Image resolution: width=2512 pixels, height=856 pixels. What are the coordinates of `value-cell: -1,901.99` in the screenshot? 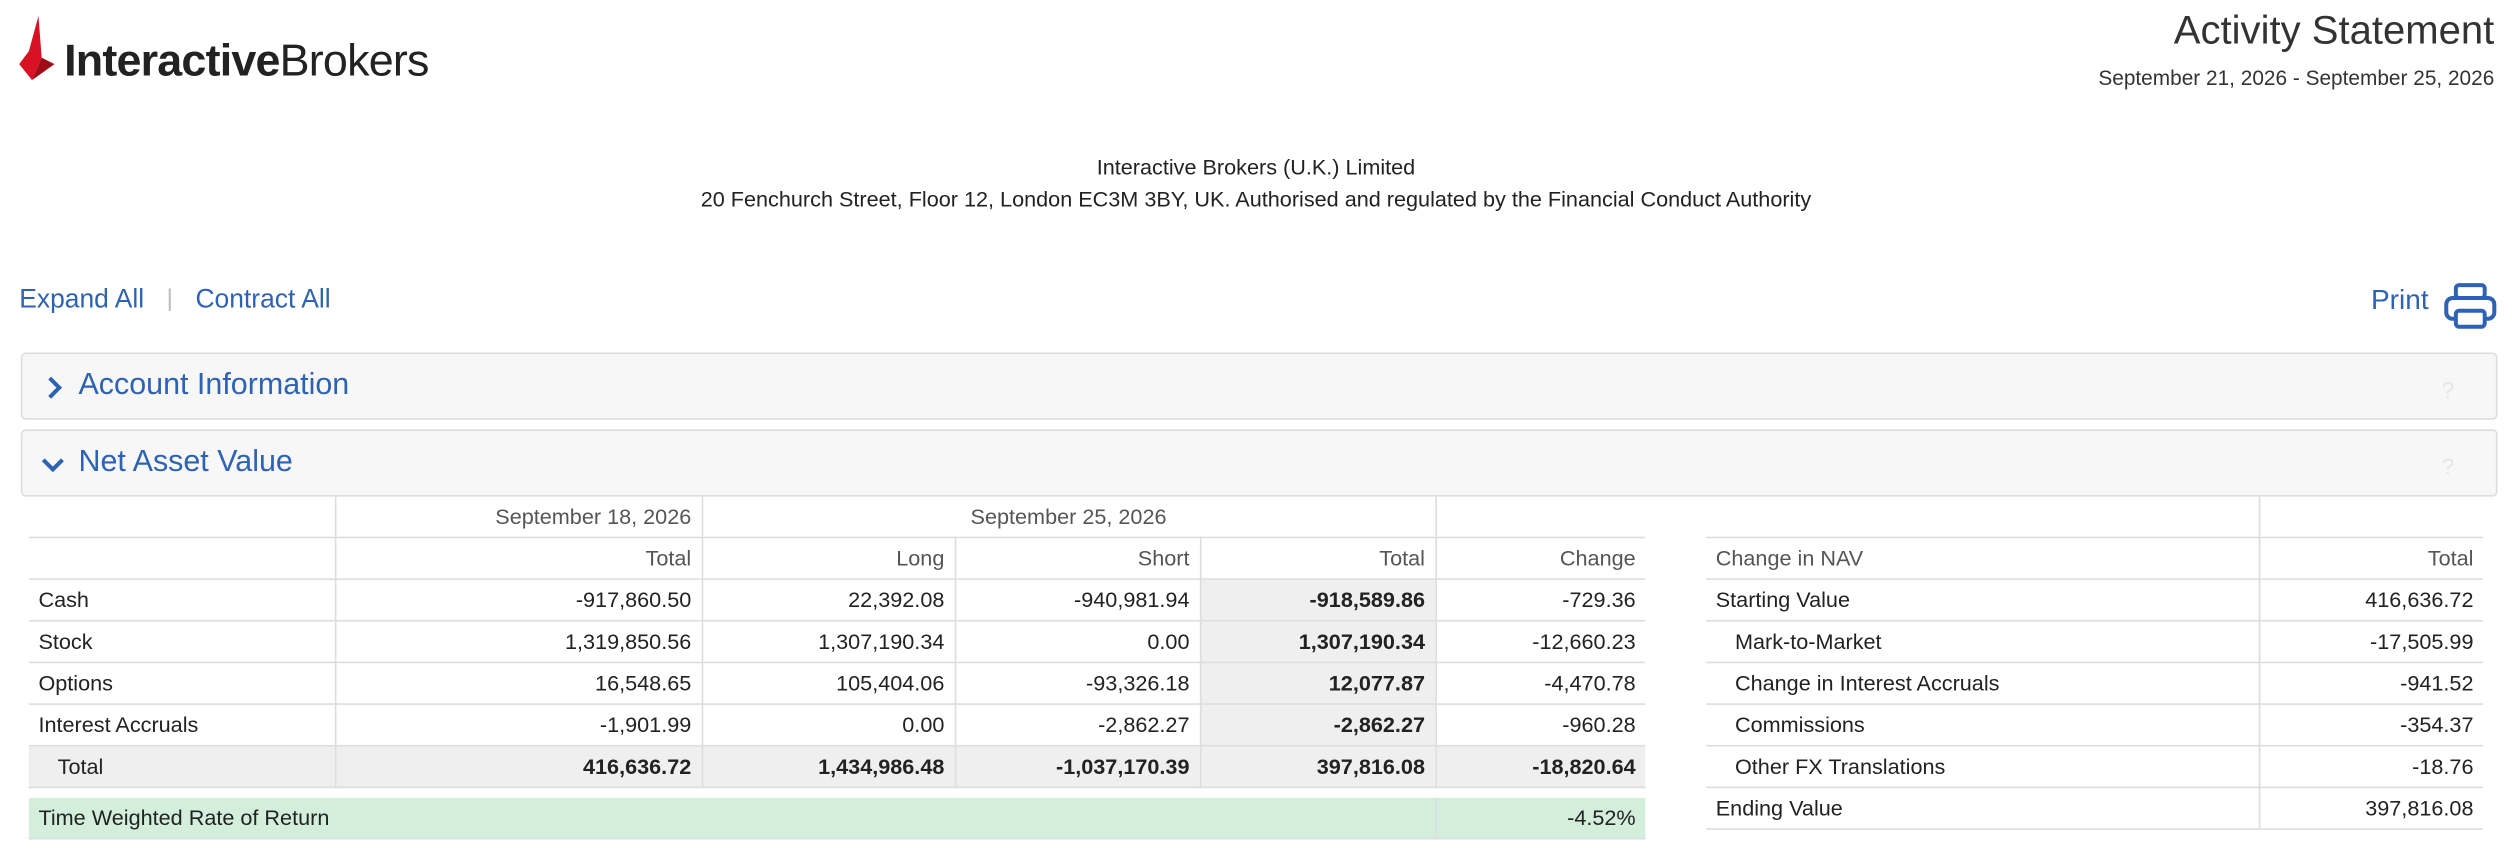 It's located at (518, 725).